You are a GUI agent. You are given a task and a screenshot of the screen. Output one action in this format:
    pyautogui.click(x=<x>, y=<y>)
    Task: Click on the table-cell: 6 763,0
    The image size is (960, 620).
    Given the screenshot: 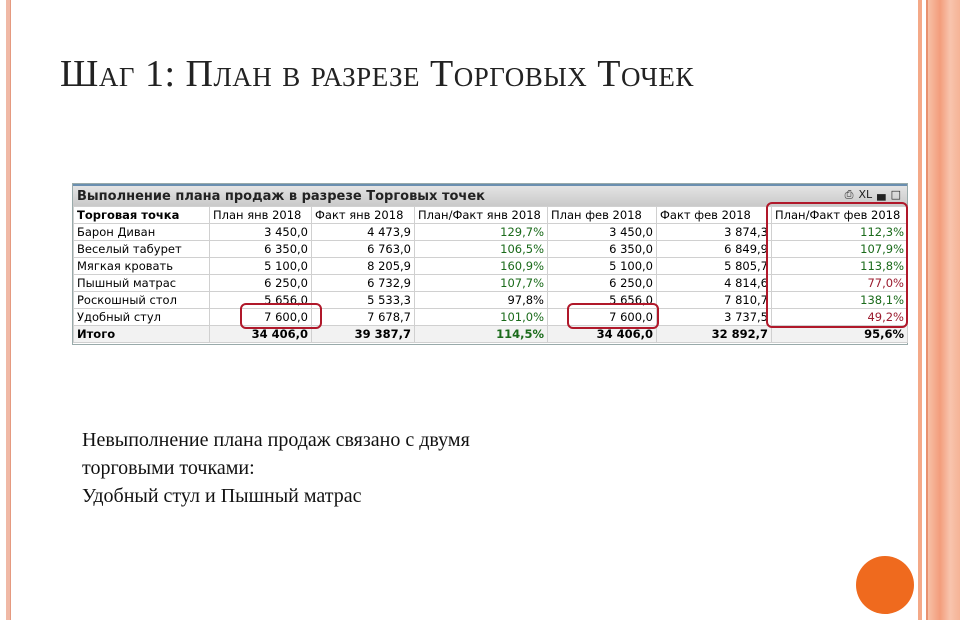 What is the action you would take?
    pyautogui.click(x=363, y=249)
    